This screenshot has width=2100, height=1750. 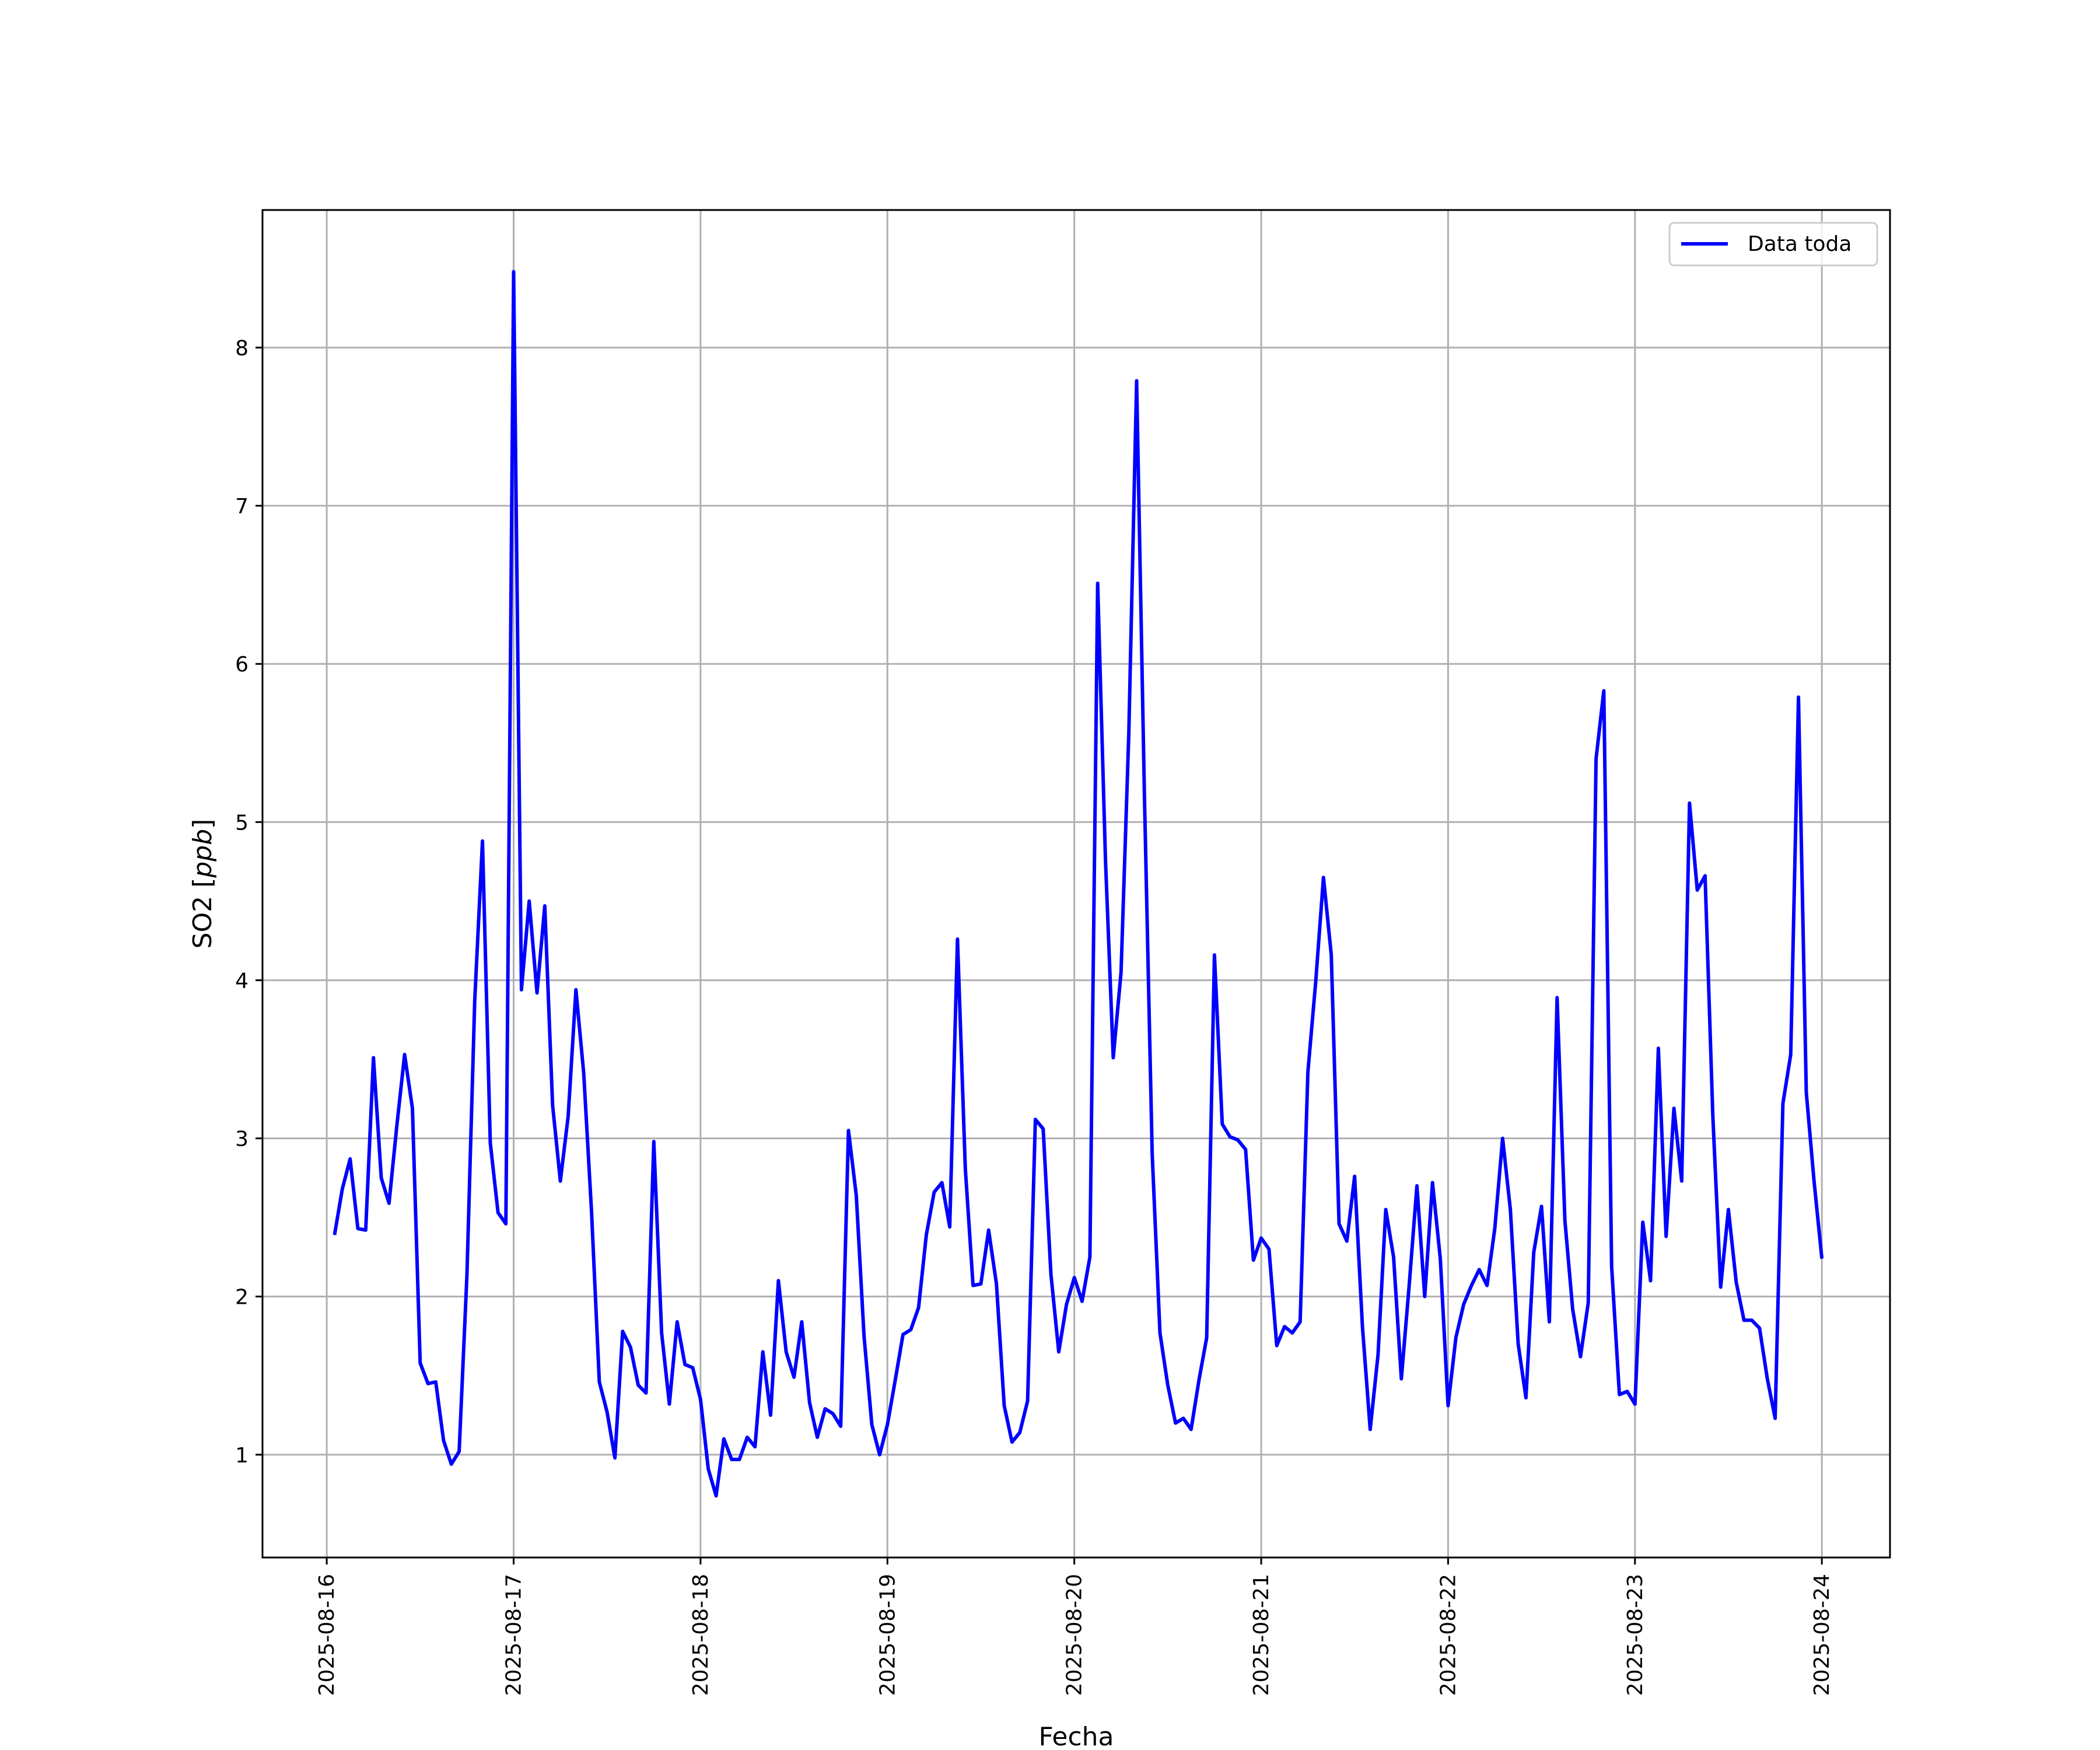 What do you see at coordinates (1773, 244) in the screenshot?
I see `legend-box` at bounding box center [1773, 244].